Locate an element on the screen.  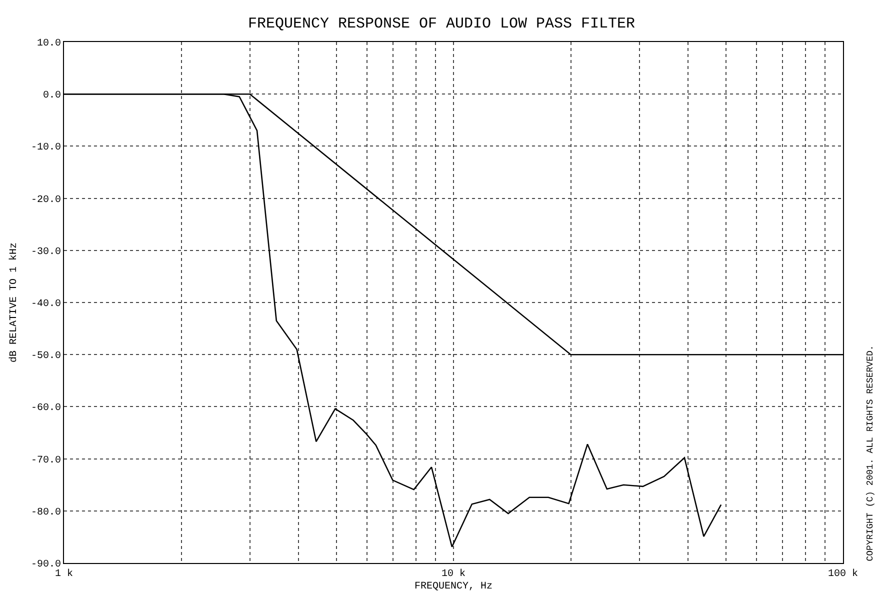
x-axis-title: FREQUENCY, Hz is located at coordinates (453, 587).